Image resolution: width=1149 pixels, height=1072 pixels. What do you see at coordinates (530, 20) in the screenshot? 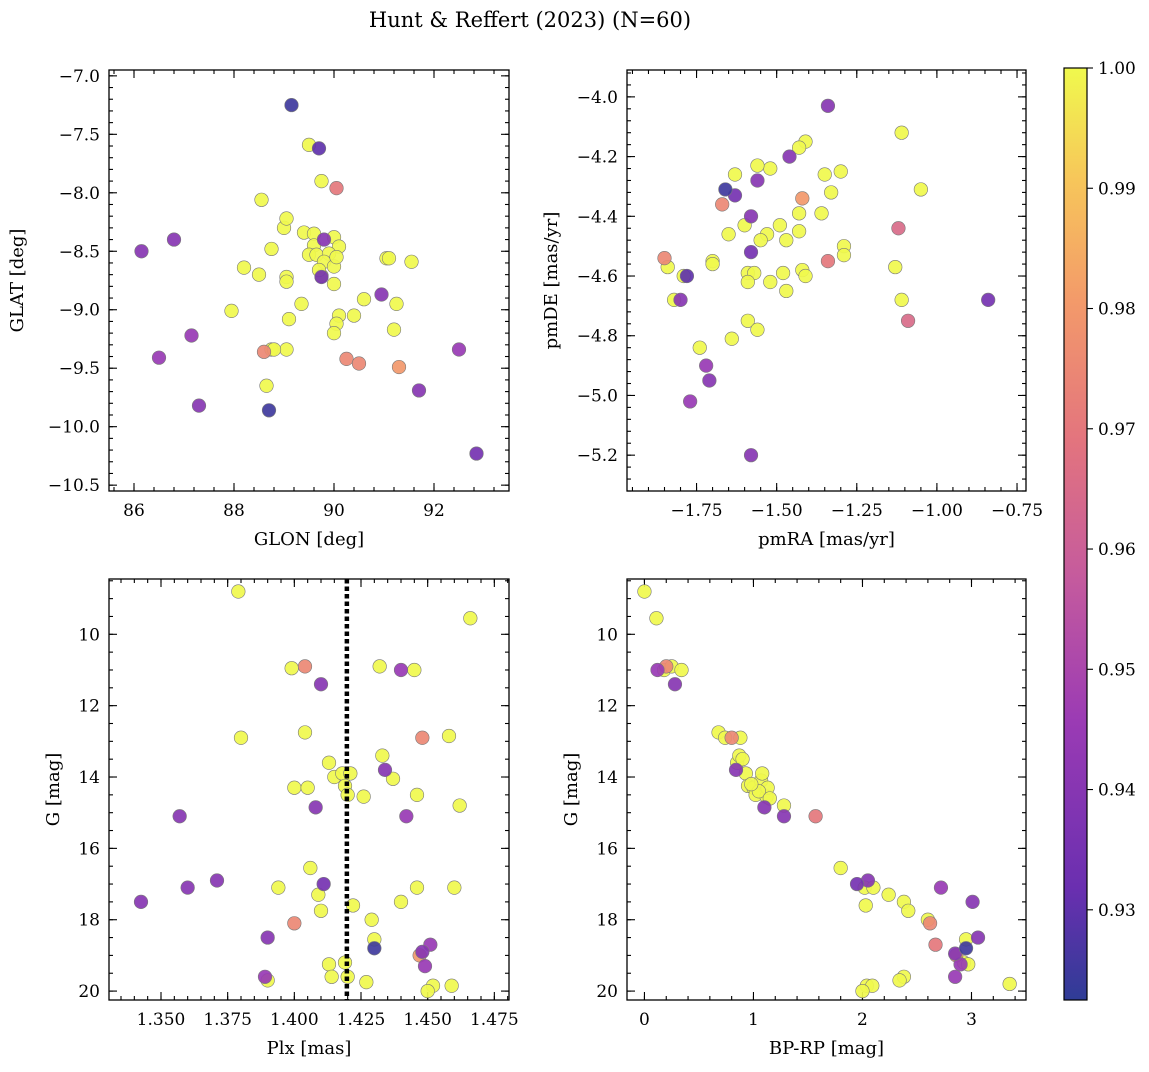
I see `figure-title: Hunt & Reffert (2023) (N=60)` at bounding box center [530, 20].